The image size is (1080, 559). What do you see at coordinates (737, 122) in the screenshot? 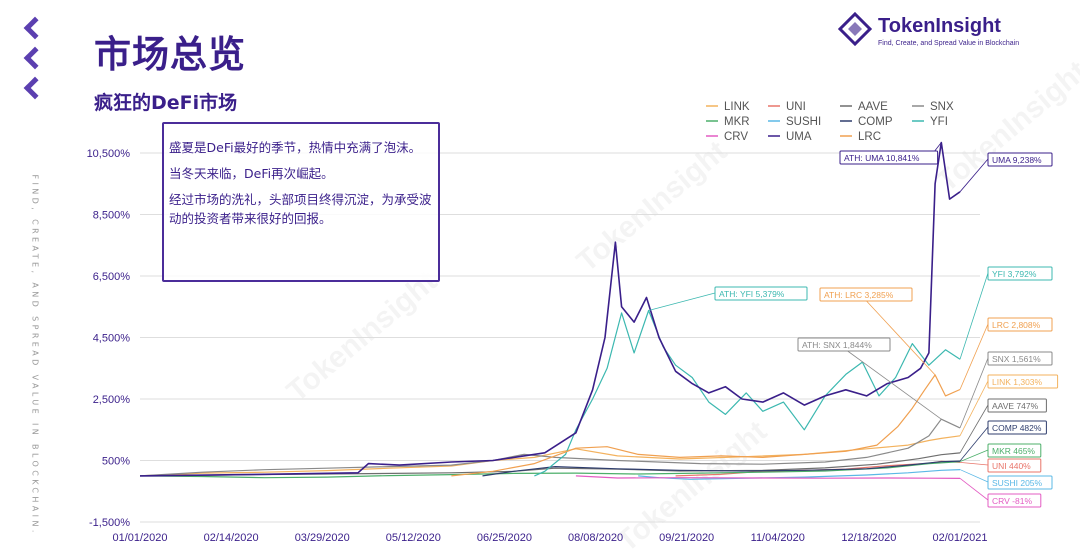
I see `legend-label: MKR` at bounding box center [737, 122].